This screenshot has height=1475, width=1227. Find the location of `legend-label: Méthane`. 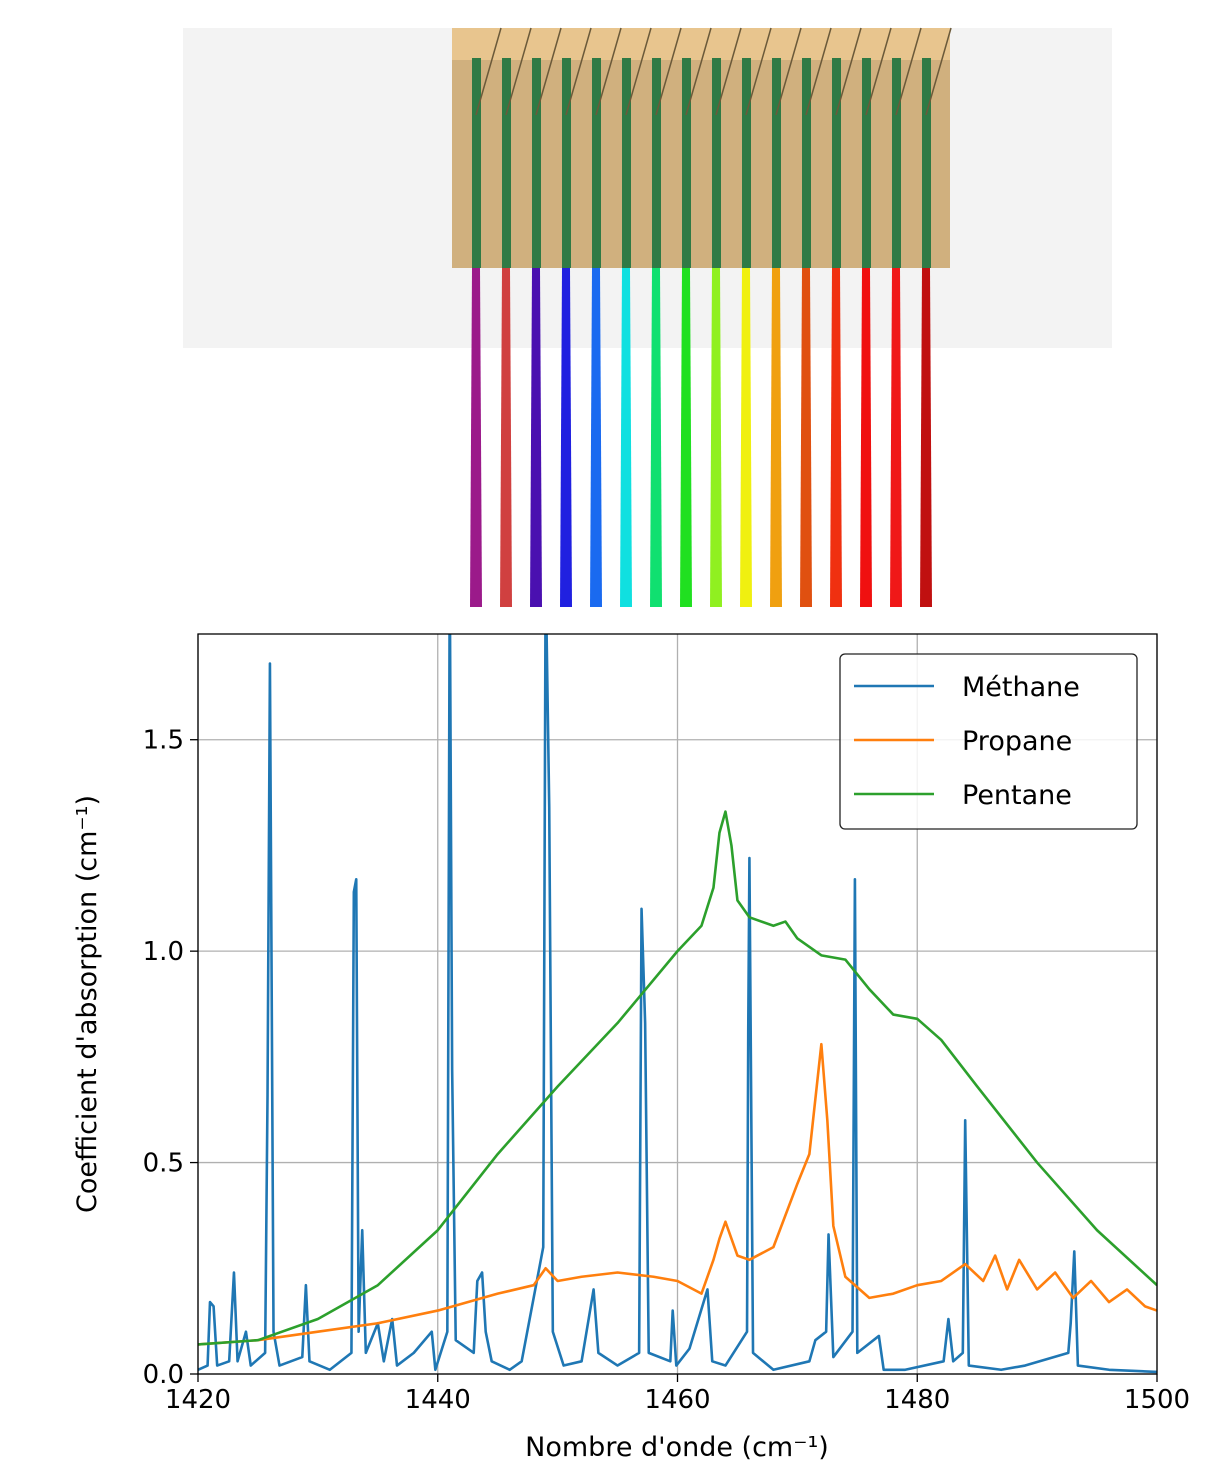

legend-label: Méthane is located at coordinates (1021, 687).